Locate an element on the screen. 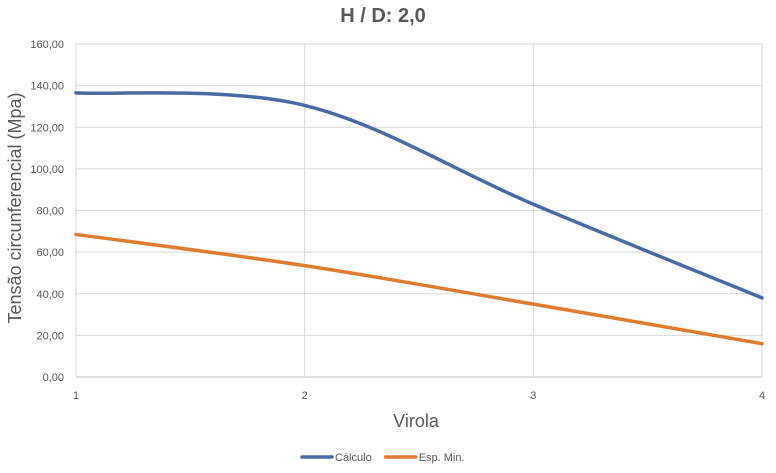 Image resolution: width=776 pixels, height=473 pixels. y-tick-label: 100,00 is located at coordinates (47, 170).